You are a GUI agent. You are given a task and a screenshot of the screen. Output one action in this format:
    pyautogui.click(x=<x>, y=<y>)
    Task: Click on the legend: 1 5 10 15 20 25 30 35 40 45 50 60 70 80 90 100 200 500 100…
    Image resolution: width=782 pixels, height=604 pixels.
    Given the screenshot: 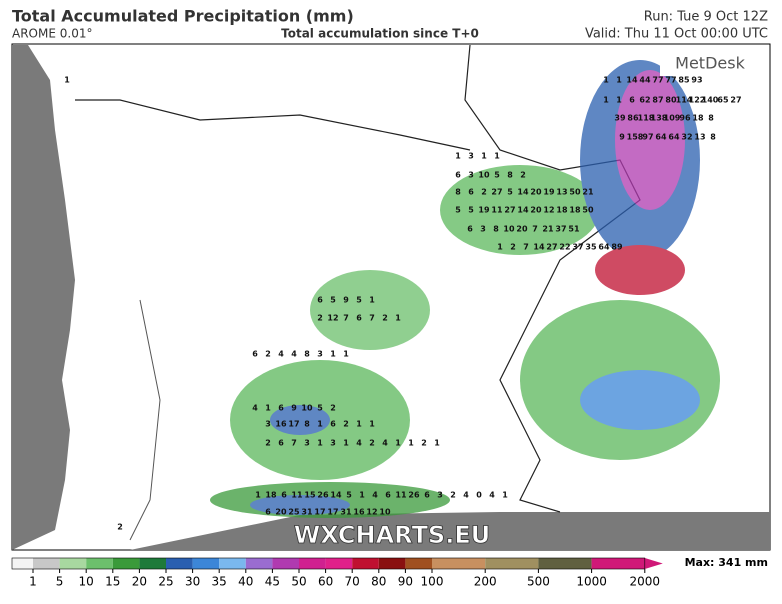 What is the action you would take?
    pyautogui.click(x=337, y=573)
    